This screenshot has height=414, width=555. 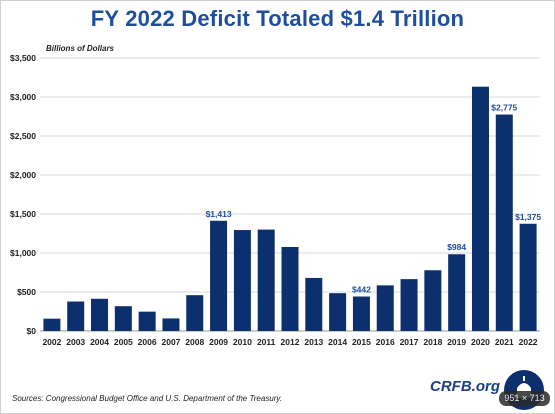 I want to click on y-axis-label: Billions of Dollars, so click(x=80, y=48).